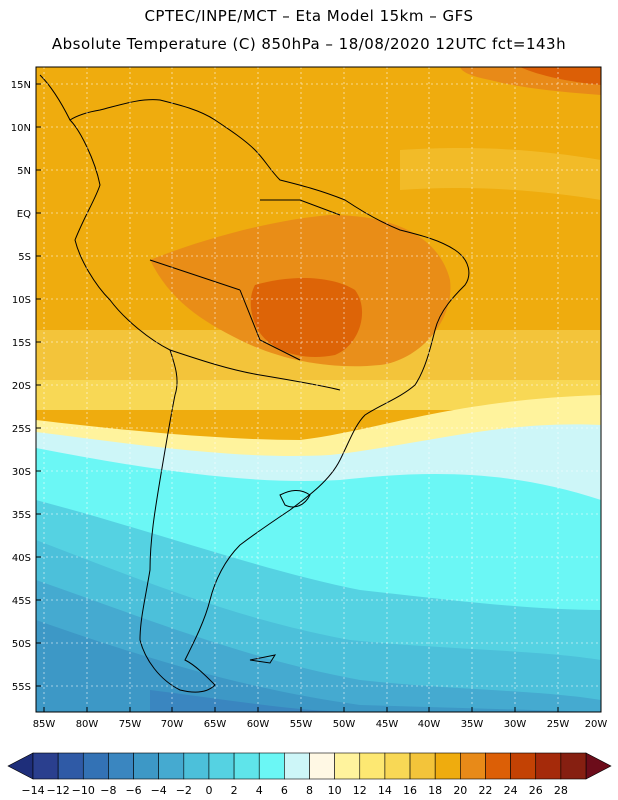  I want to click on map-title-line-1: CPTEC/INPE/MCT – Eta Model 15km – GFS, so click(309, 16).